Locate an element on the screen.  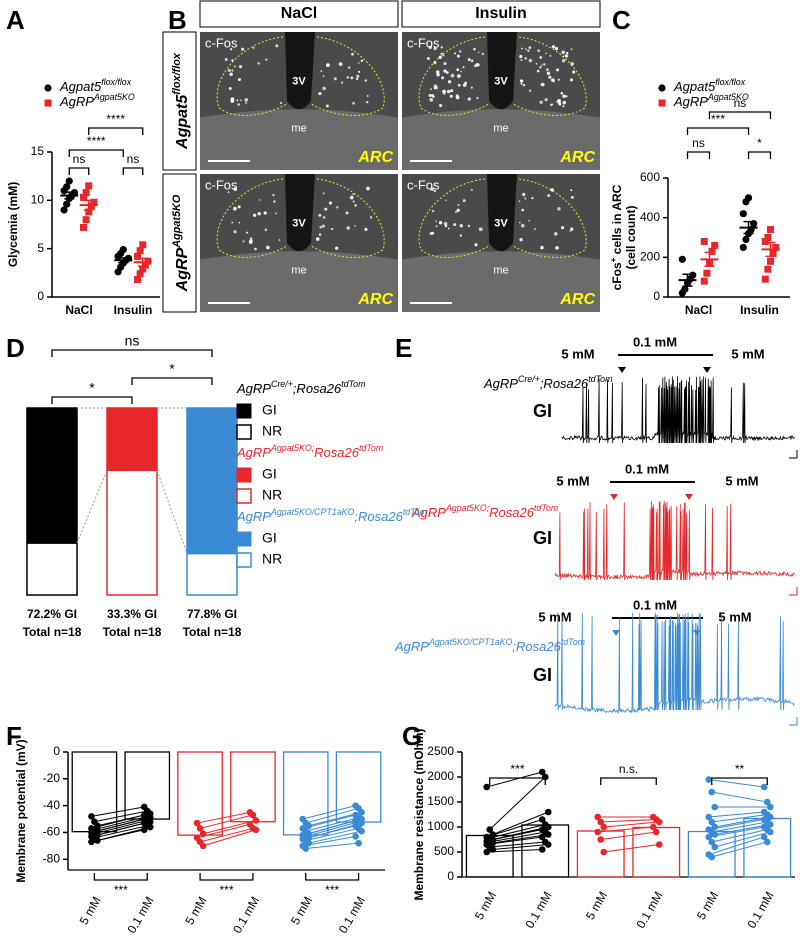
x-tick-label: 0.1 mM is located at coordinates (760, 910).